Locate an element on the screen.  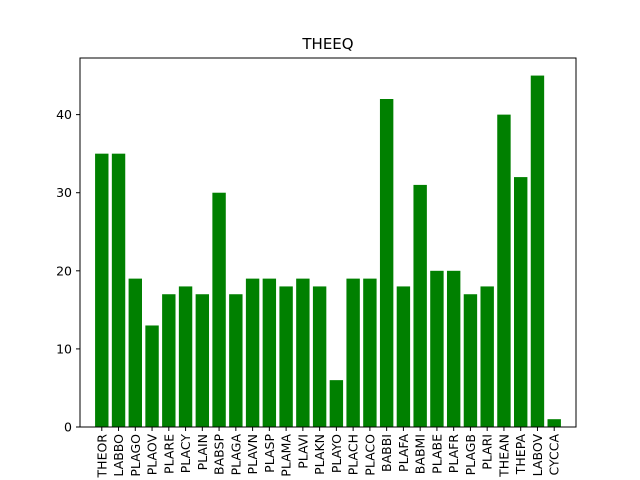
bar-plare is located at coordinates (169, 360).